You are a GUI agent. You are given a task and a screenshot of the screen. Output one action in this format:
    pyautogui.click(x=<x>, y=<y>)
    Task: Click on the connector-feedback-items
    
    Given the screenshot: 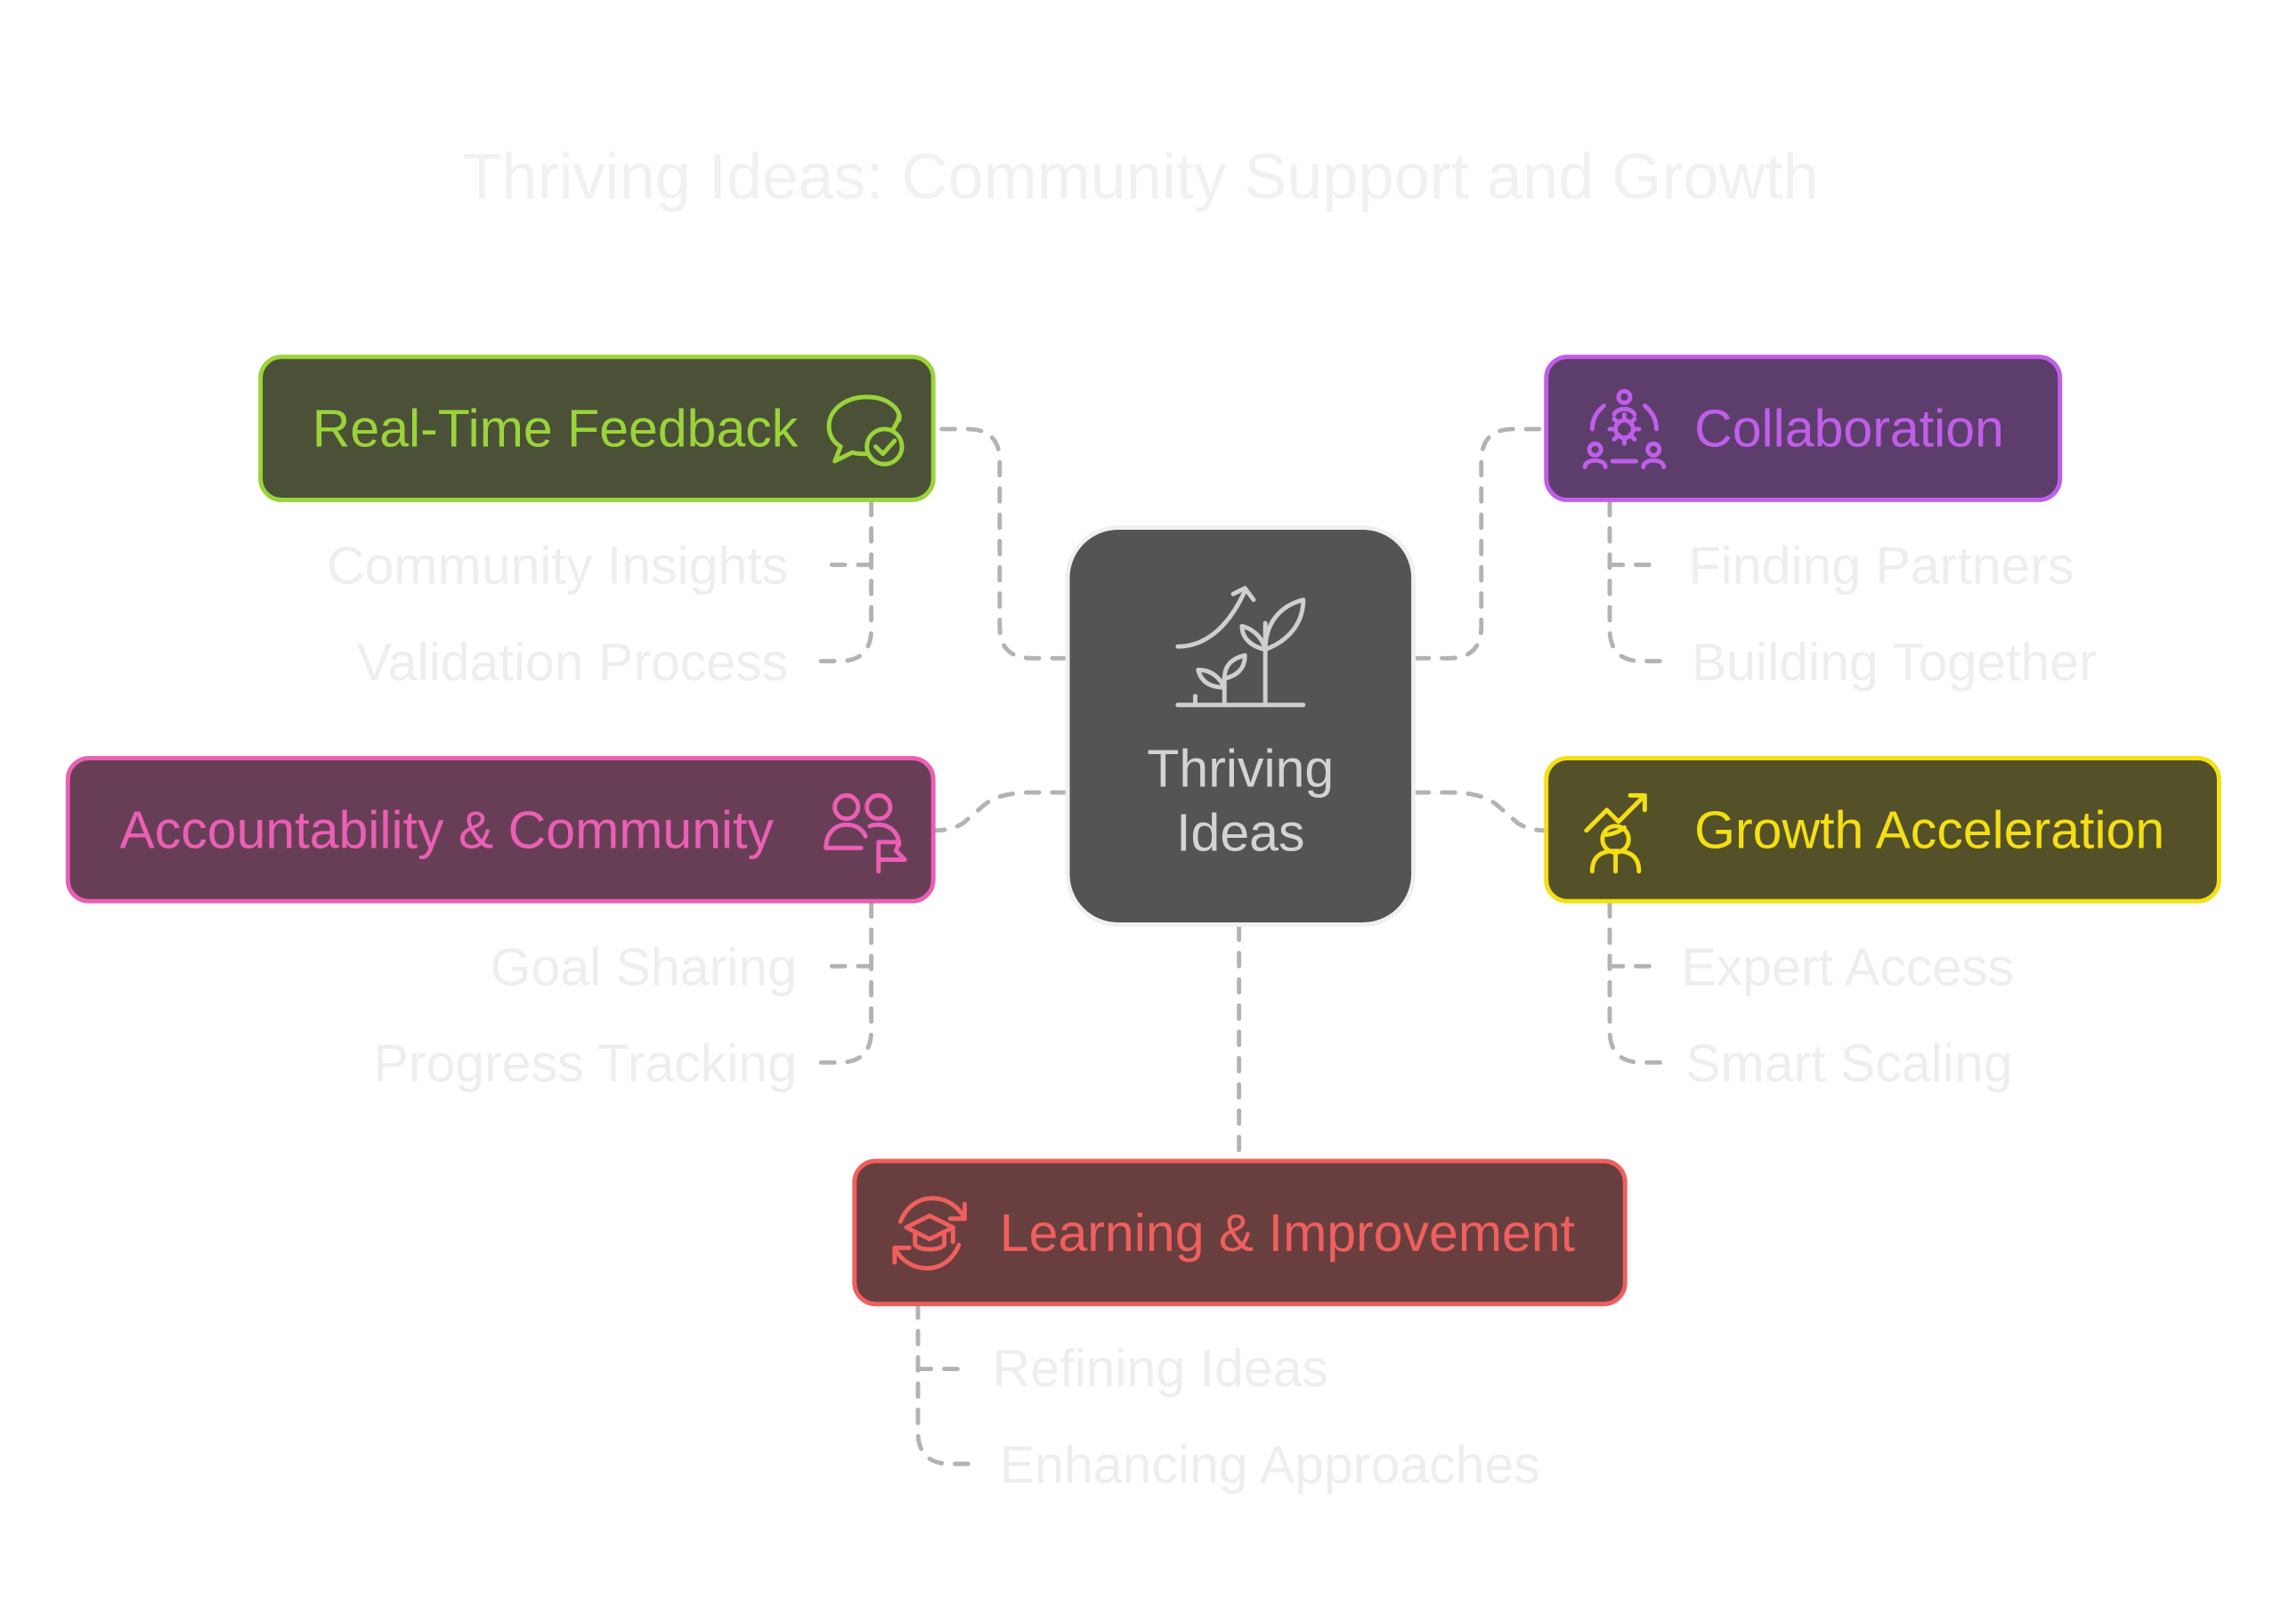 What is the action you would take?
    pyautogui.click(x=846, y=581)
    